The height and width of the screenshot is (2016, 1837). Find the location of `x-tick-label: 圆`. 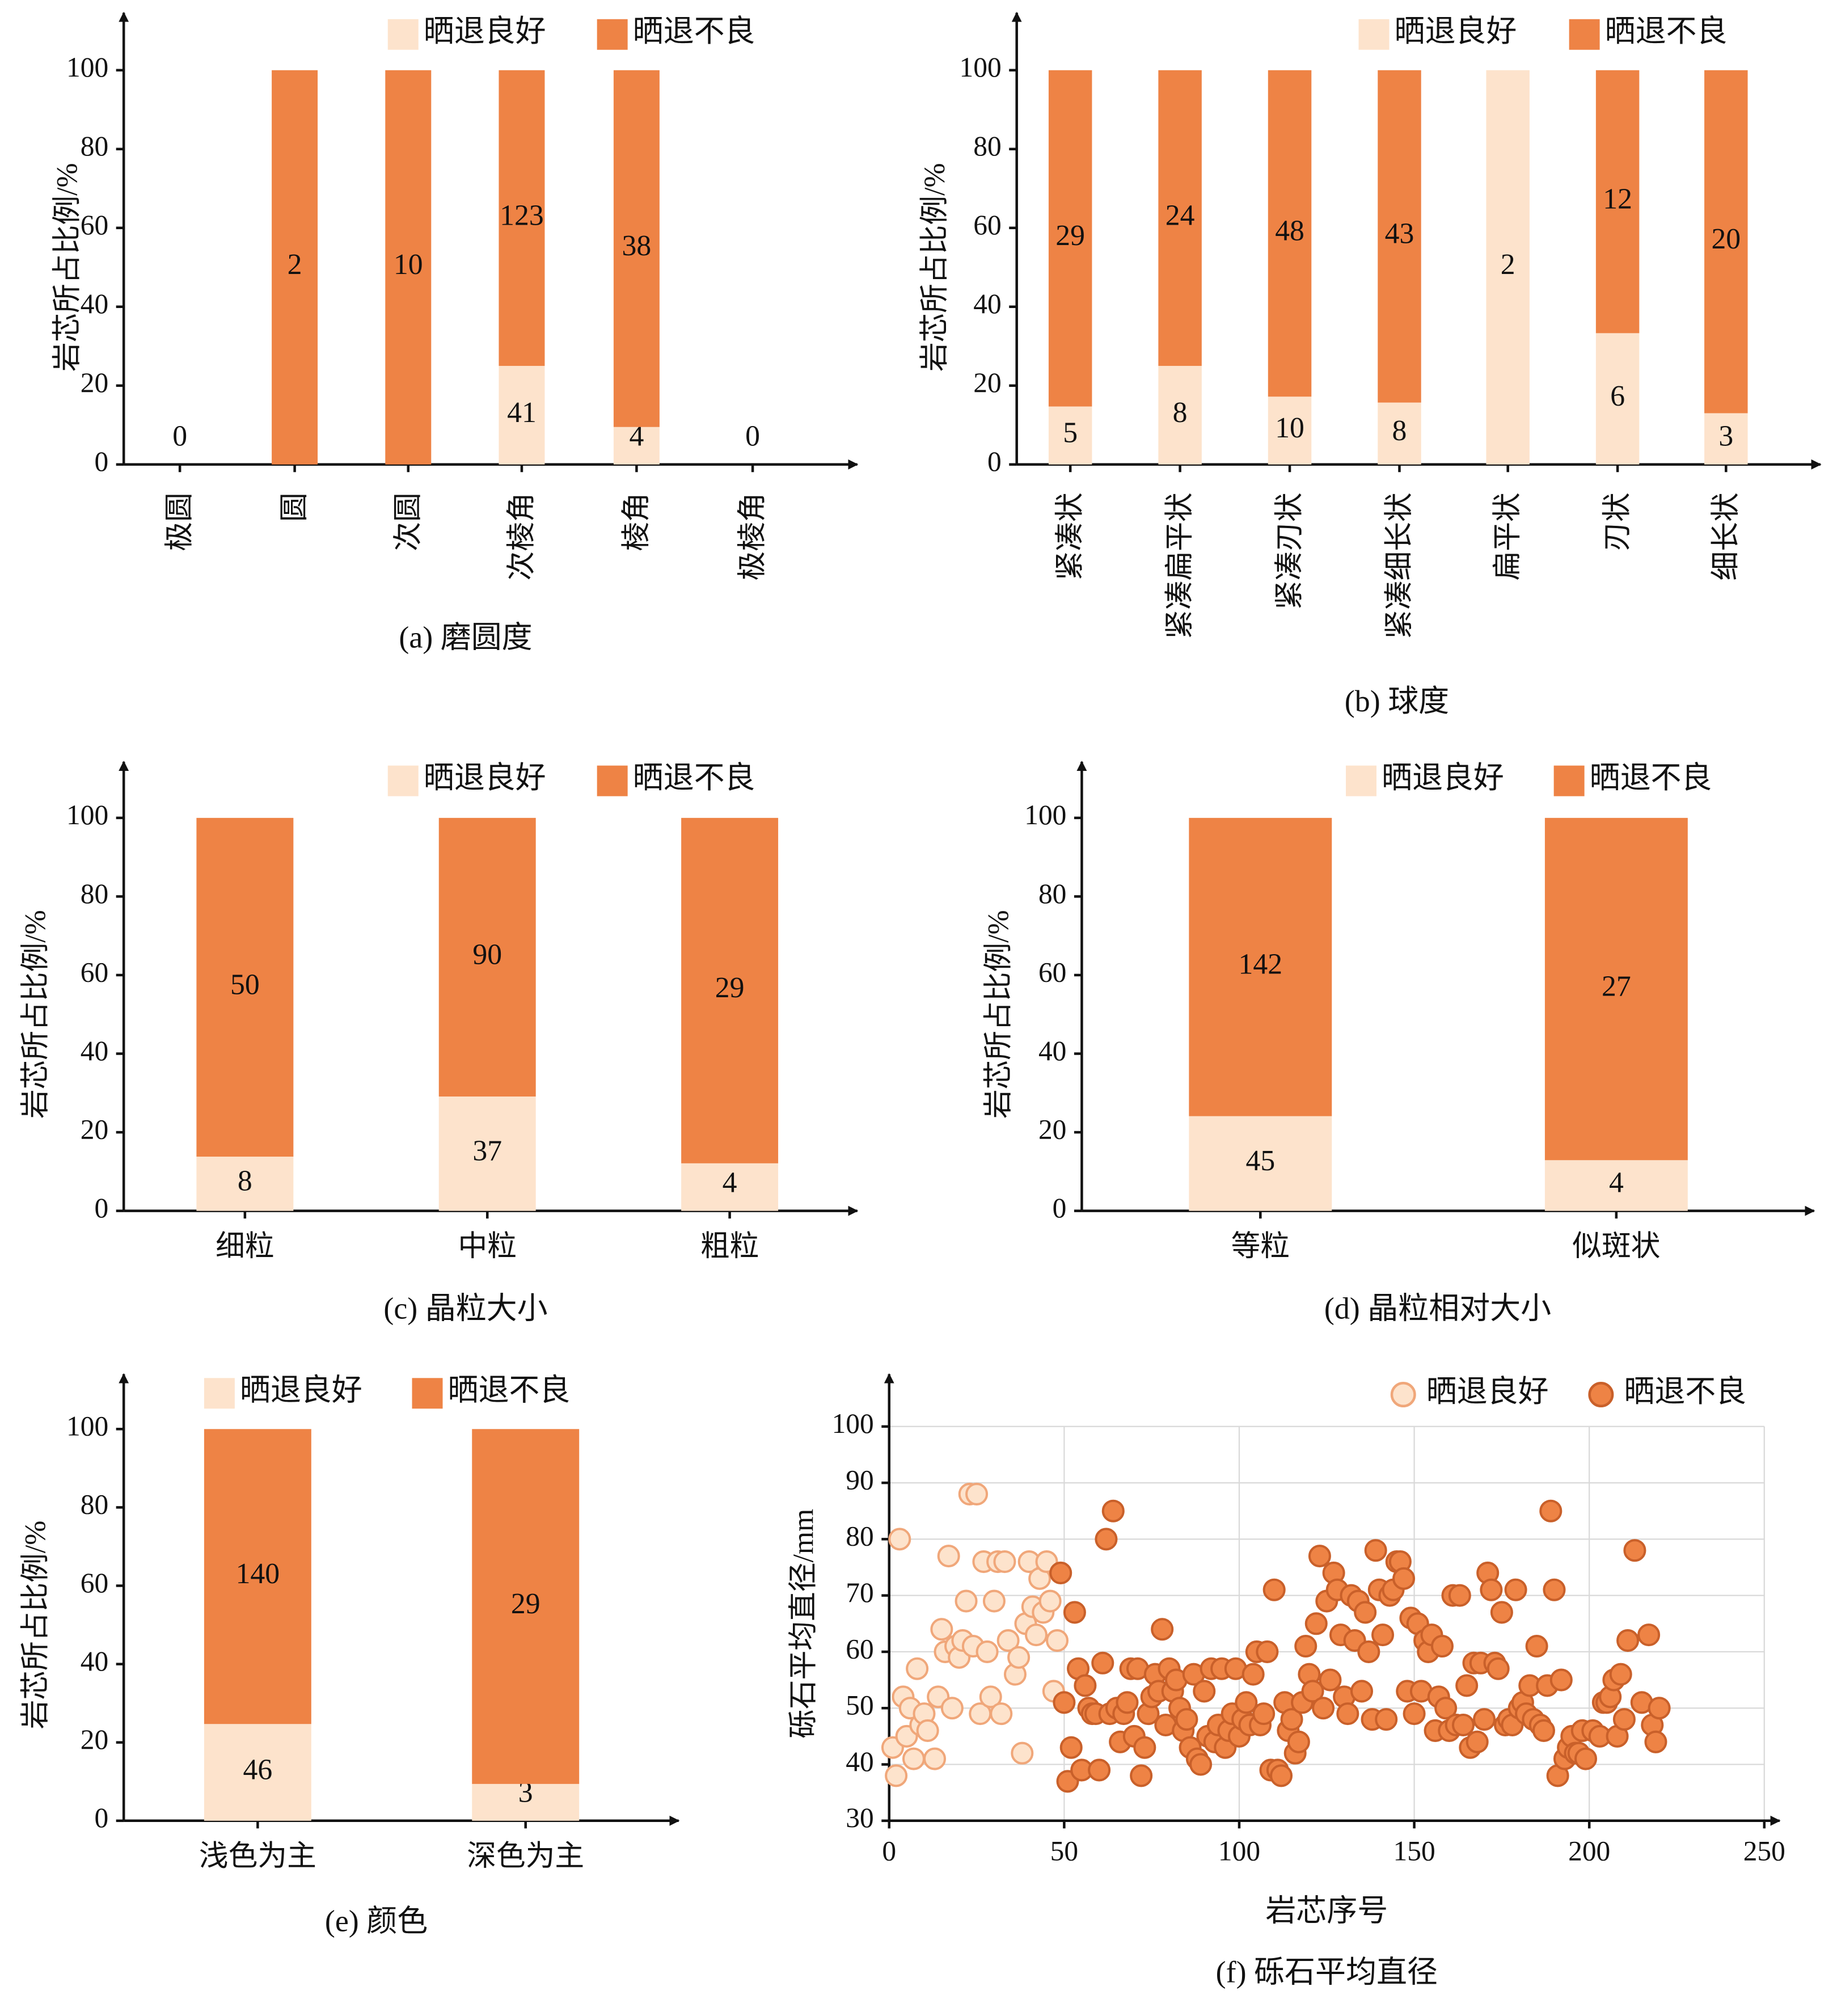

x-tick-label: 圆 is located at coordinates (295, 507).